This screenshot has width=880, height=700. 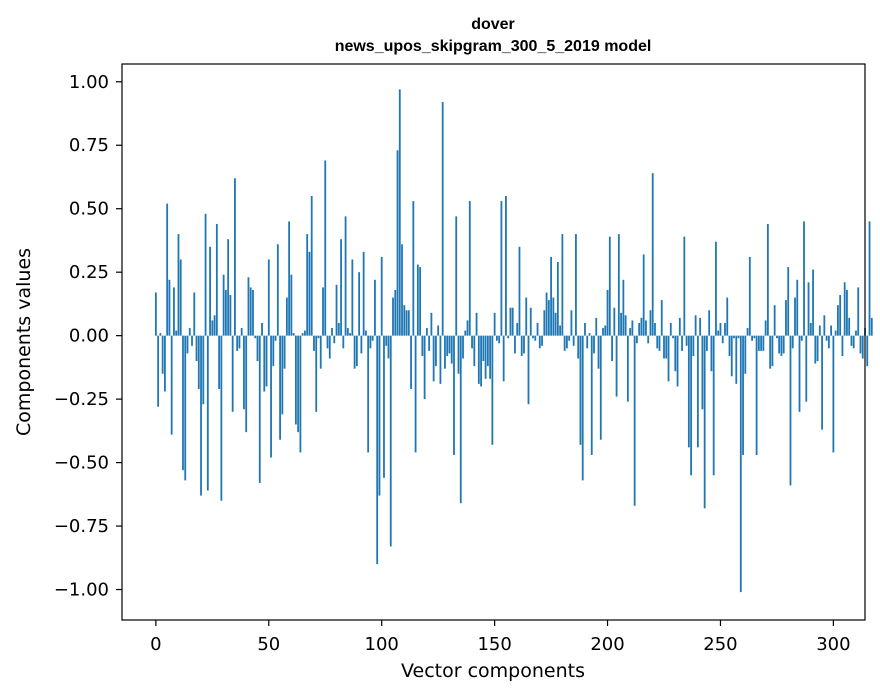 What do you see at coordinates (833, 644) in the screenshot?
I see `x-tick-label: 300` at bounding box center [833, 644].